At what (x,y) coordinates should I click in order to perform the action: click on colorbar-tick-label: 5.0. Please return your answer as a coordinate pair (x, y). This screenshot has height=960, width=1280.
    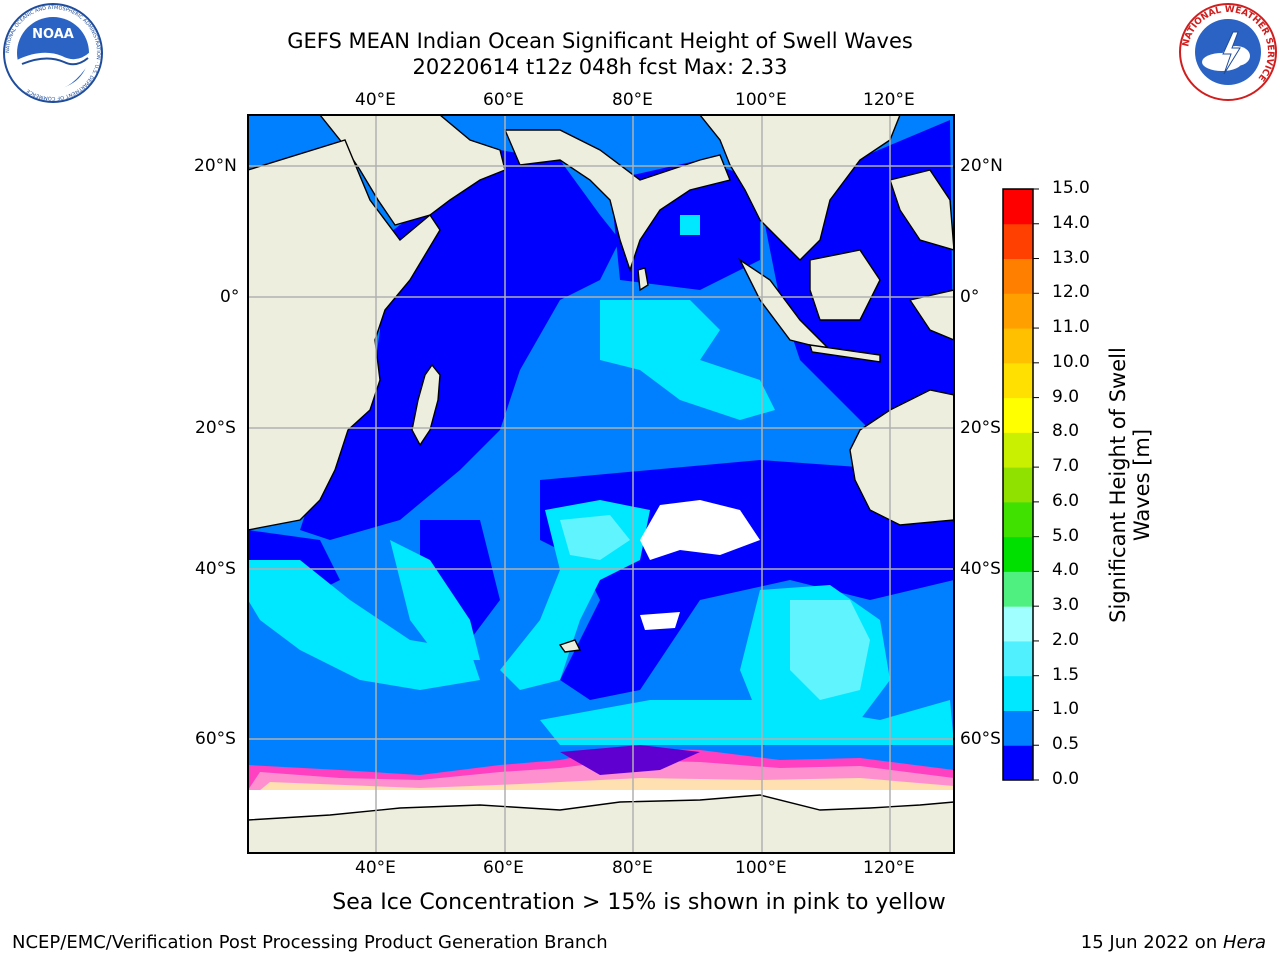
    Looking at the image, I should click on (1066, 535).